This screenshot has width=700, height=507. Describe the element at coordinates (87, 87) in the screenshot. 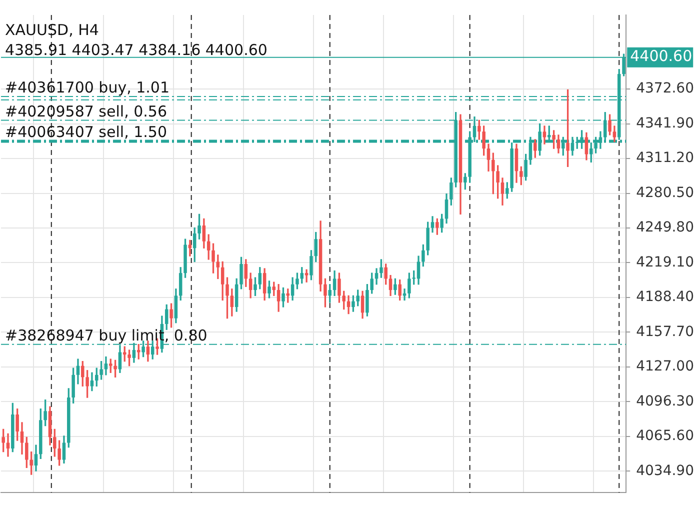

I see `ref-line-label: #40361700 buy, 1.01` at that location.